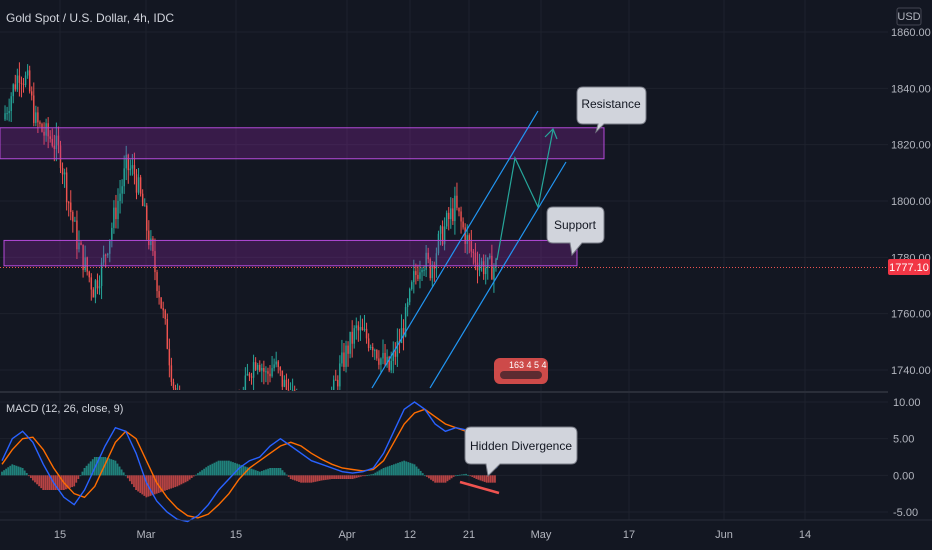 The height and width of the screenshot is (550, 932). Describe the element at coordinates (290, 253) in the screenshot. I see `support-zone` at that location.